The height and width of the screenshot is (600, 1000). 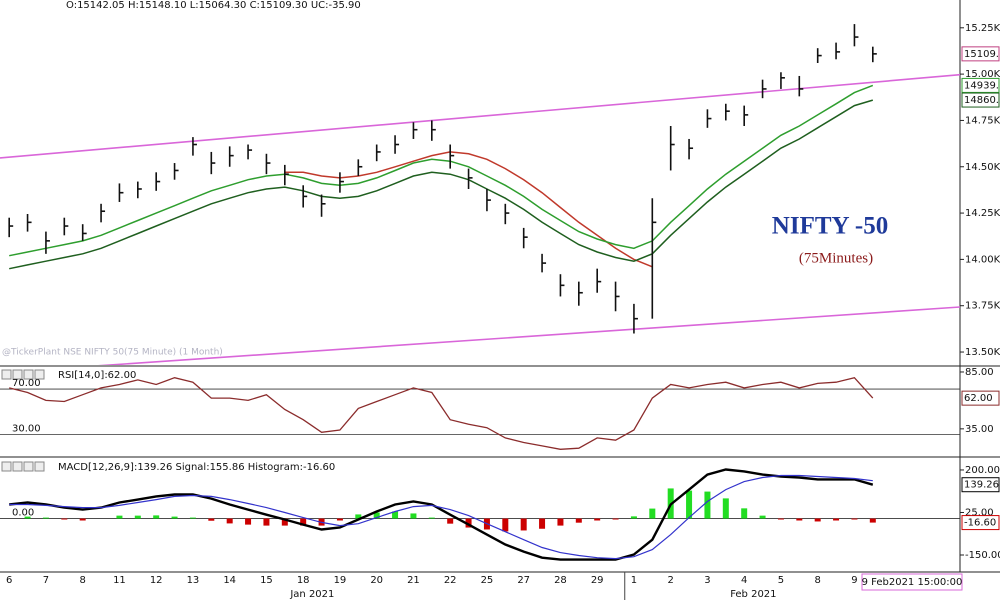 What do you see at coordinates (266, 580) in the screenshot?
I see `x-tick-label: 15` at bounding box center [266, 580].